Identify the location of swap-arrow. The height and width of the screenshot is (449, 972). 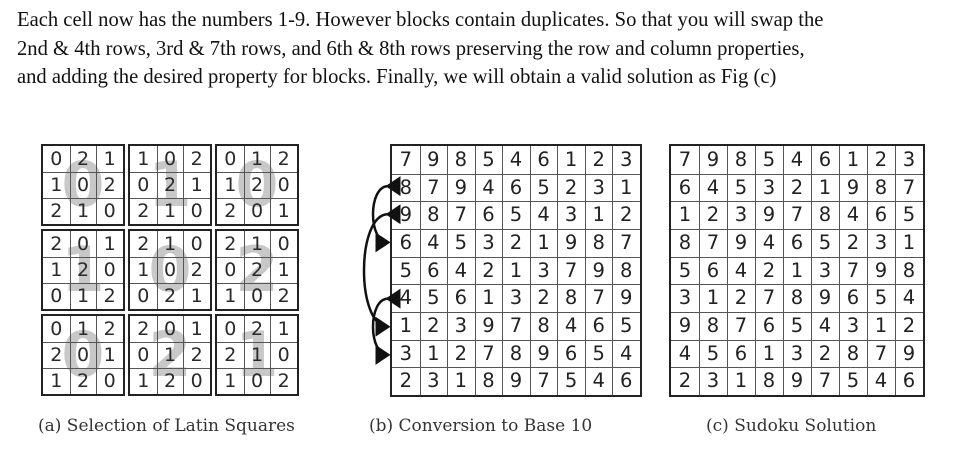
(386, 326).